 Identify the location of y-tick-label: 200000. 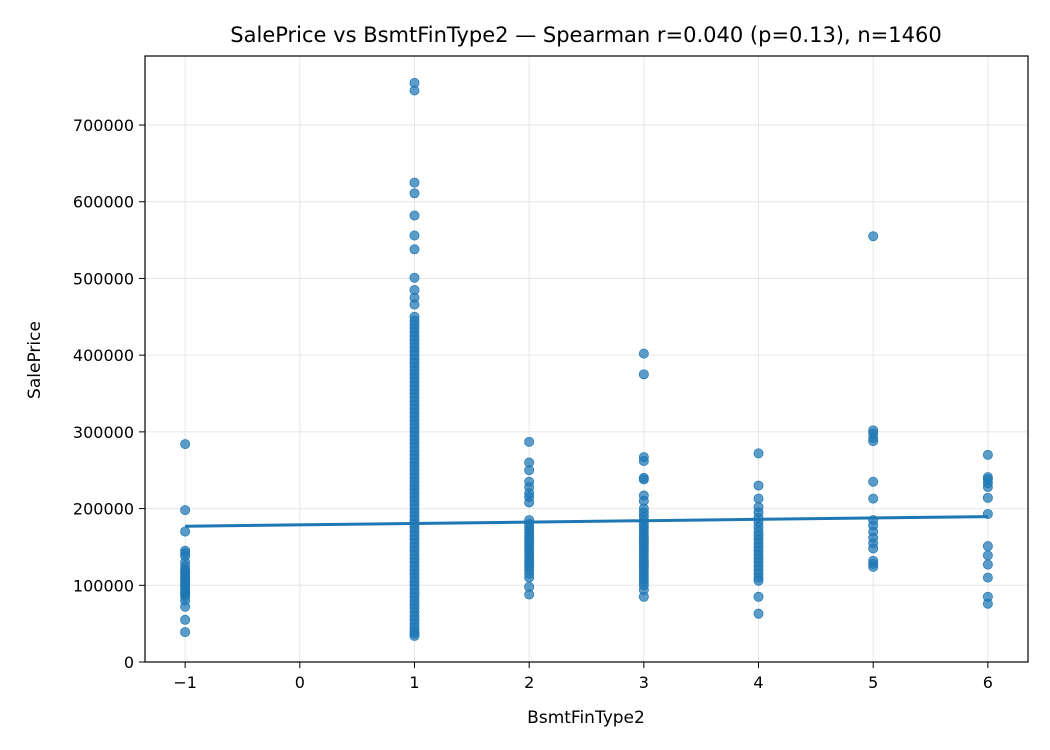
(103, 509).